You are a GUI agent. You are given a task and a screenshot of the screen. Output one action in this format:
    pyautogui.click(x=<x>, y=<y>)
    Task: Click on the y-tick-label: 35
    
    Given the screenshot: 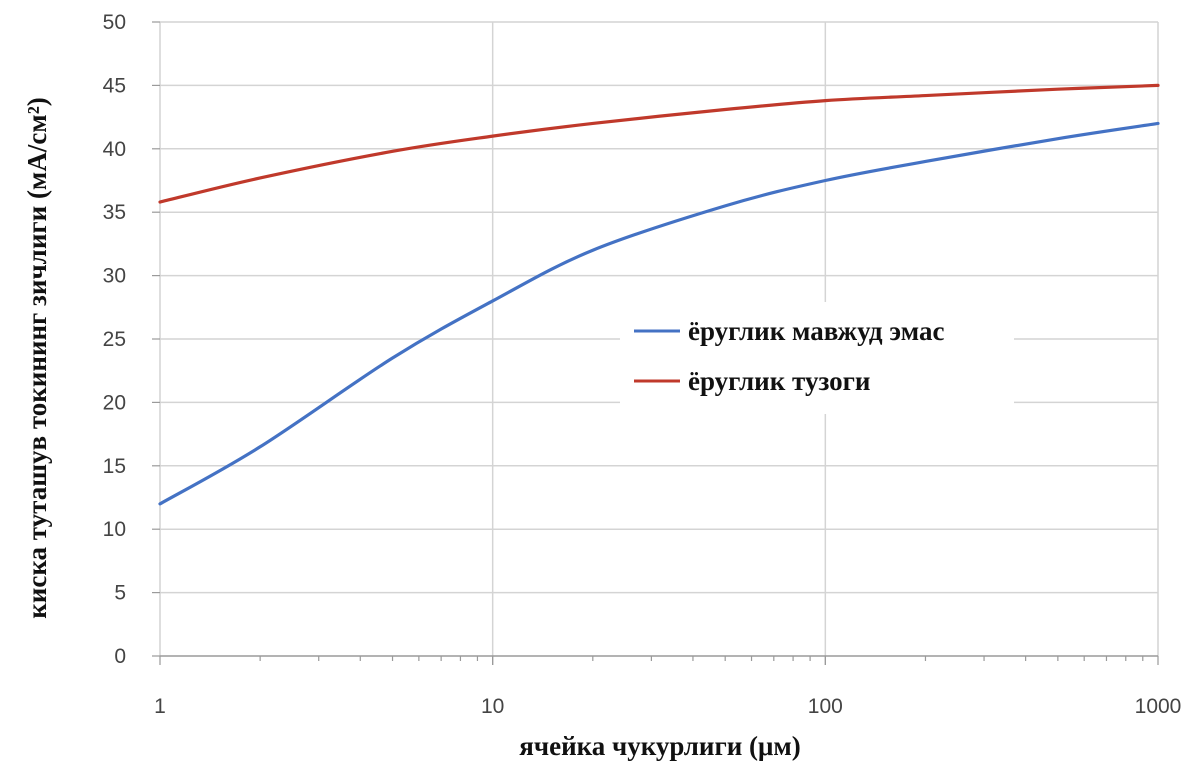 What is the action you would take?
    pyautogui.click(x=114, y=212)
    